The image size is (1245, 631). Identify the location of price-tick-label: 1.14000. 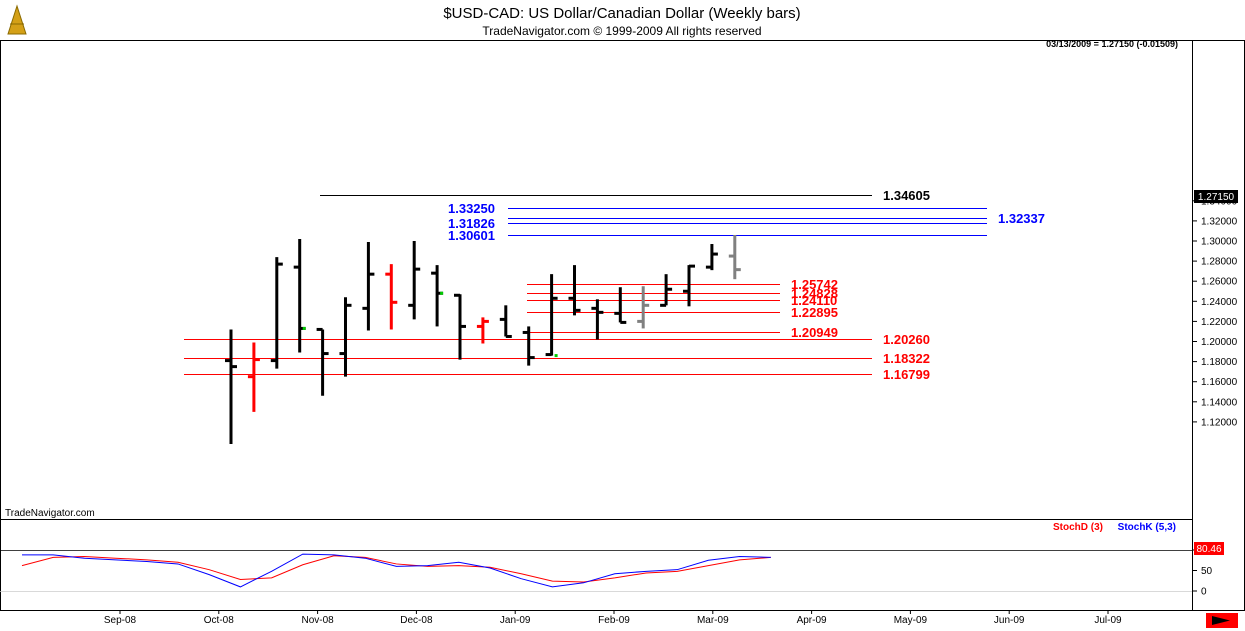
(1219, 402).